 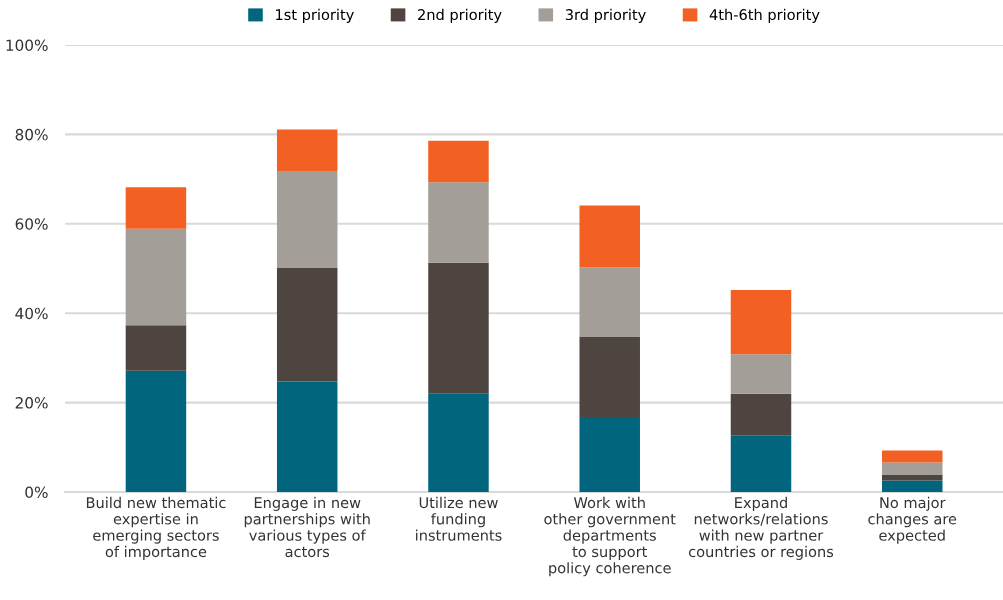 I want to click on y-tick-label: 0%, so click(x=36, y=492).